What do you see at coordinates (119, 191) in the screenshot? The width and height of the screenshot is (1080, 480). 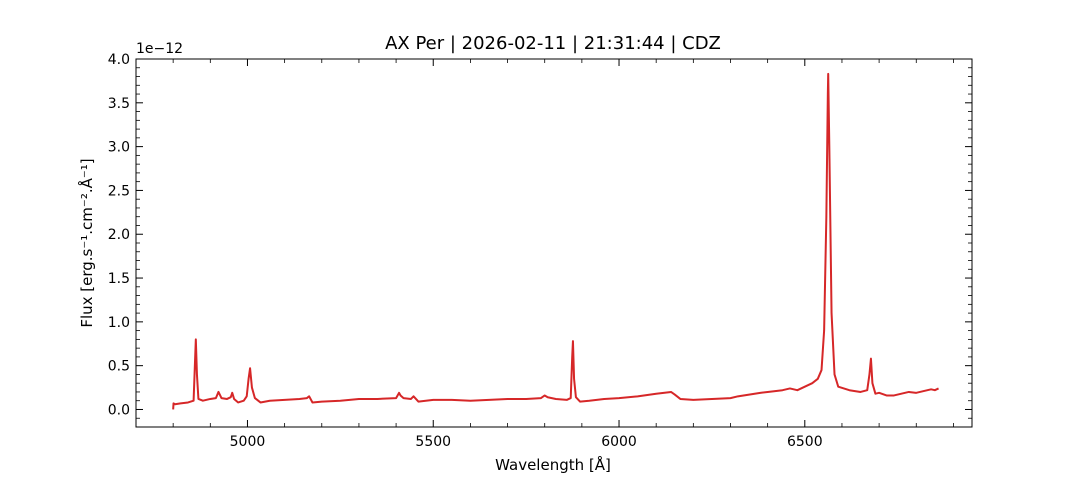 I see `y-tick-label: 2.5` at bounding box center [119, 191].